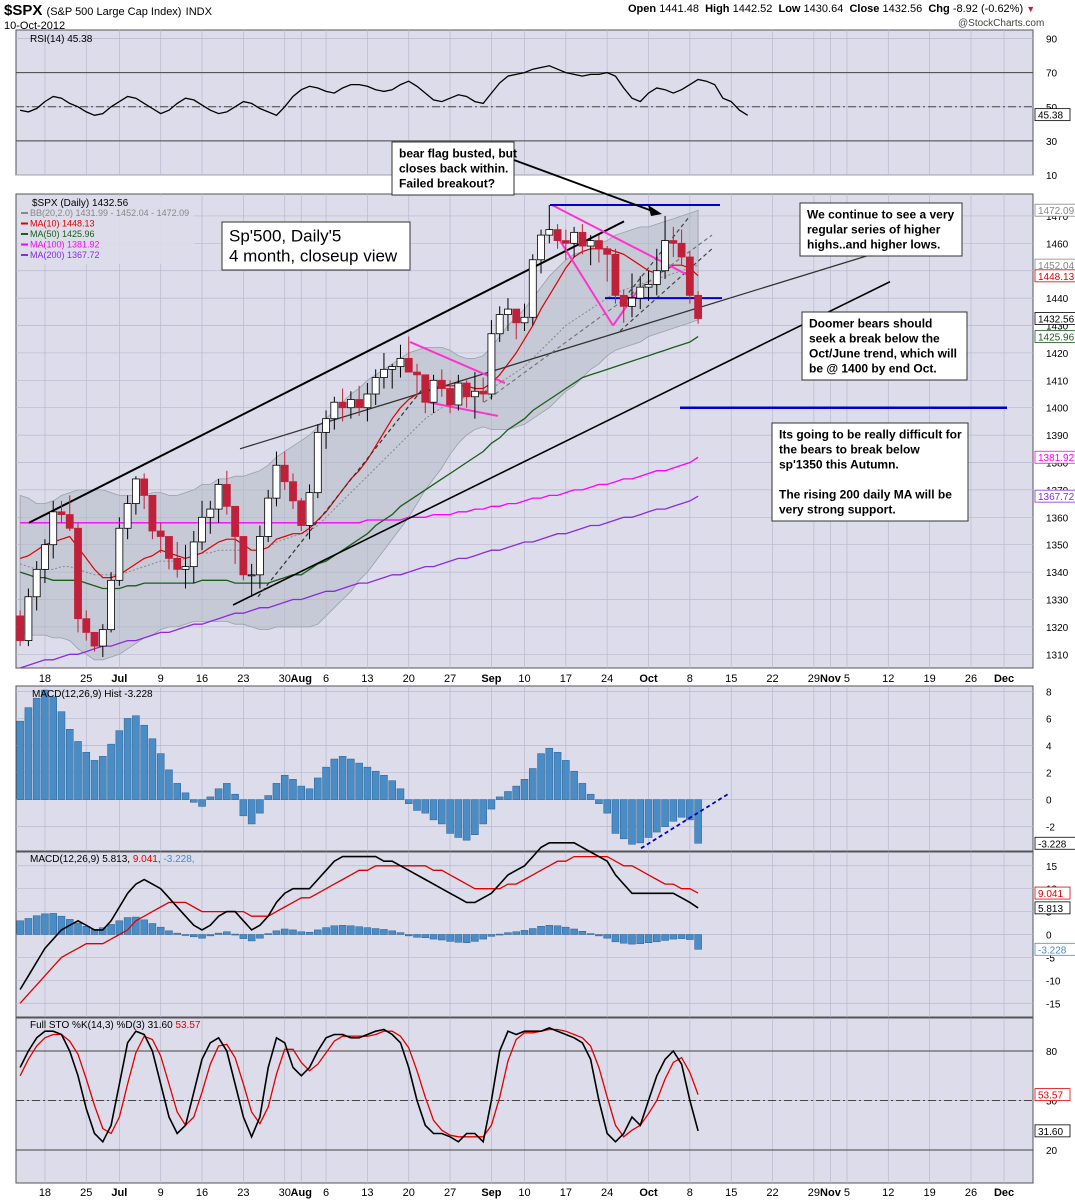 The image size is (1075, 1200). What do you see at coordinates (1050, 828) in the screenshot?
I see `hist-y-tick: -2` at bounding box center [1050, 828].